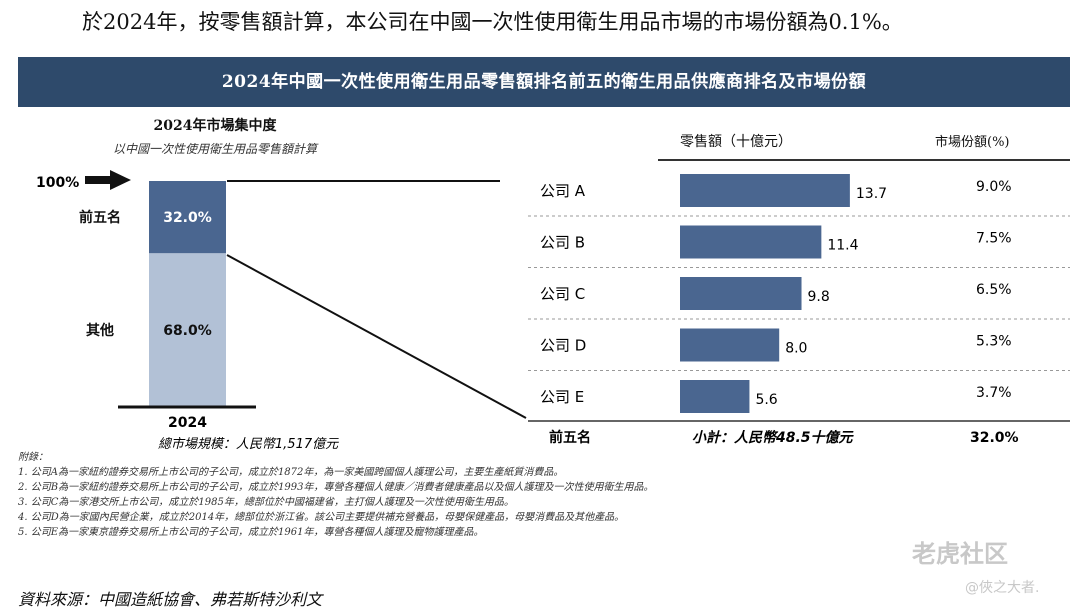  Describe the element at coordinates (57, 183) in the screenshot. I see `hundred-percent-label: 100%` at that location.